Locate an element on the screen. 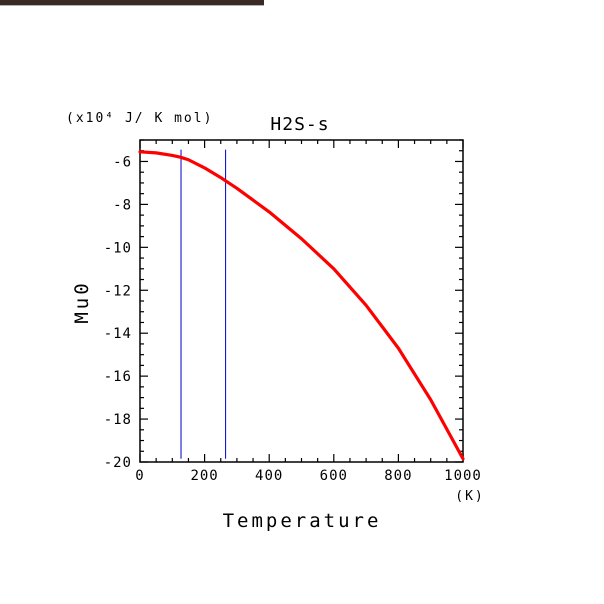  vertical-lines is located at coordinates (203, 304).